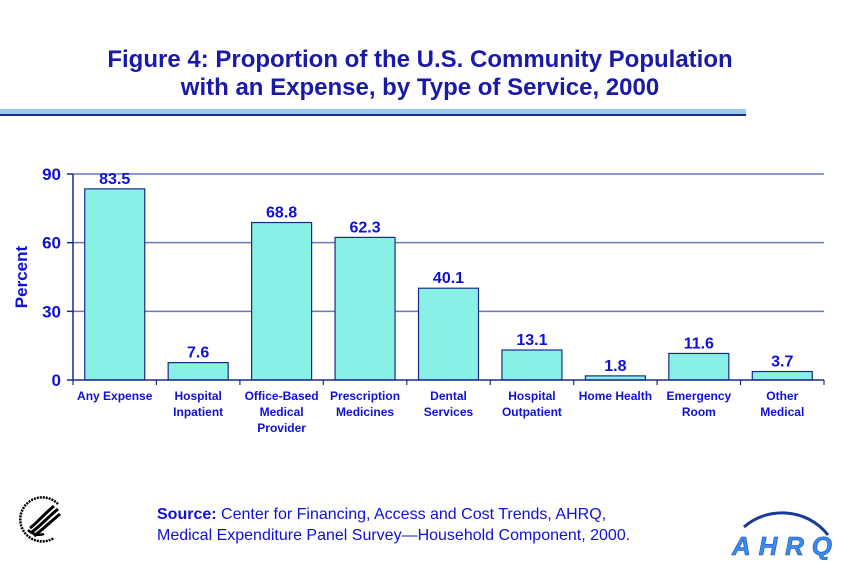  I want to click on x-tick-label: Any Expense, so click(115, 396).